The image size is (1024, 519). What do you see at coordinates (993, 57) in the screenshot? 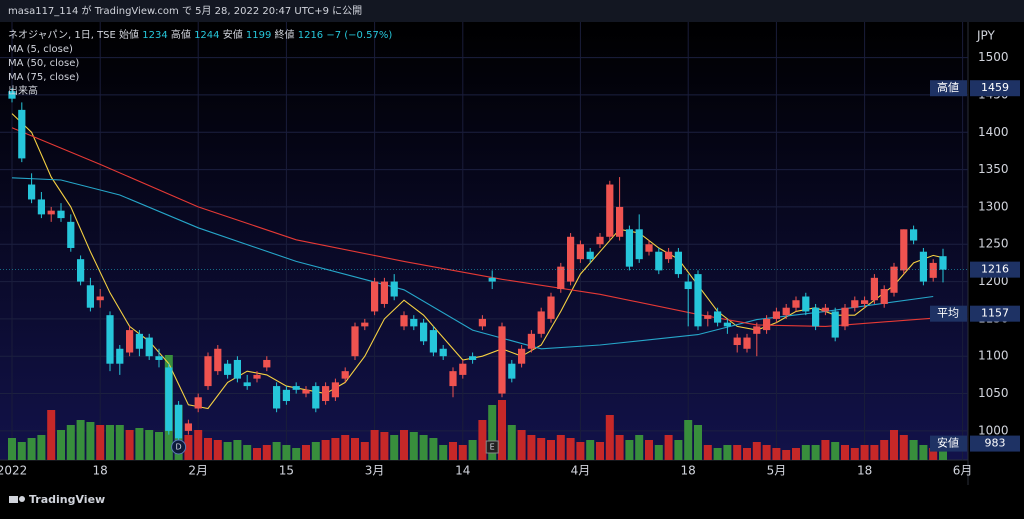
I see `y-tick-label: 1500` at bounding box center [993, 57].